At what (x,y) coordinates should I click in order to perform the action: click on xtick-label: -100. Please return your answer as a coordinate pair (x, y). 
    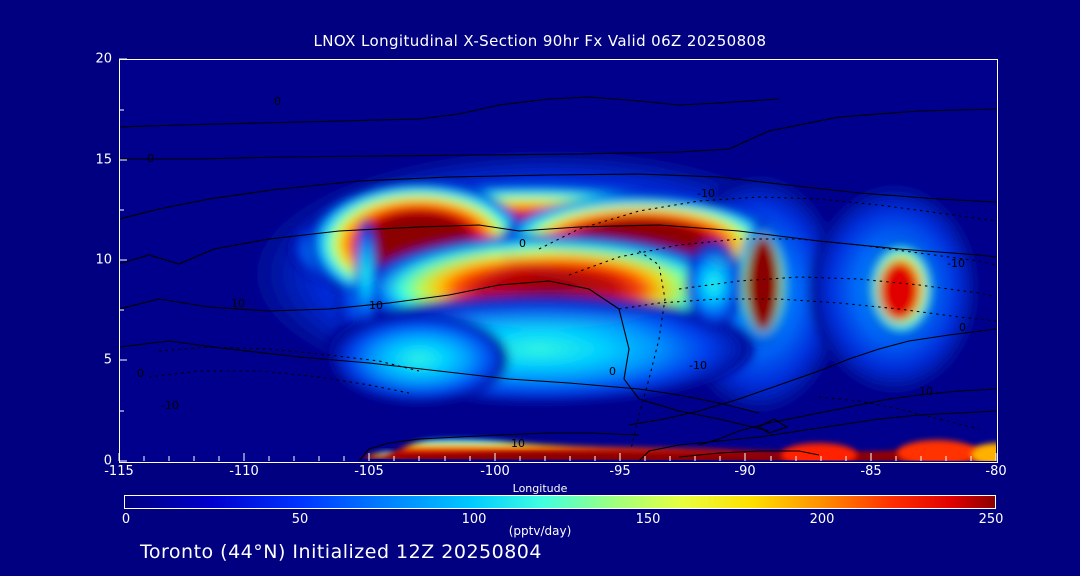
    Looking at the image, I should click on (495, 471).